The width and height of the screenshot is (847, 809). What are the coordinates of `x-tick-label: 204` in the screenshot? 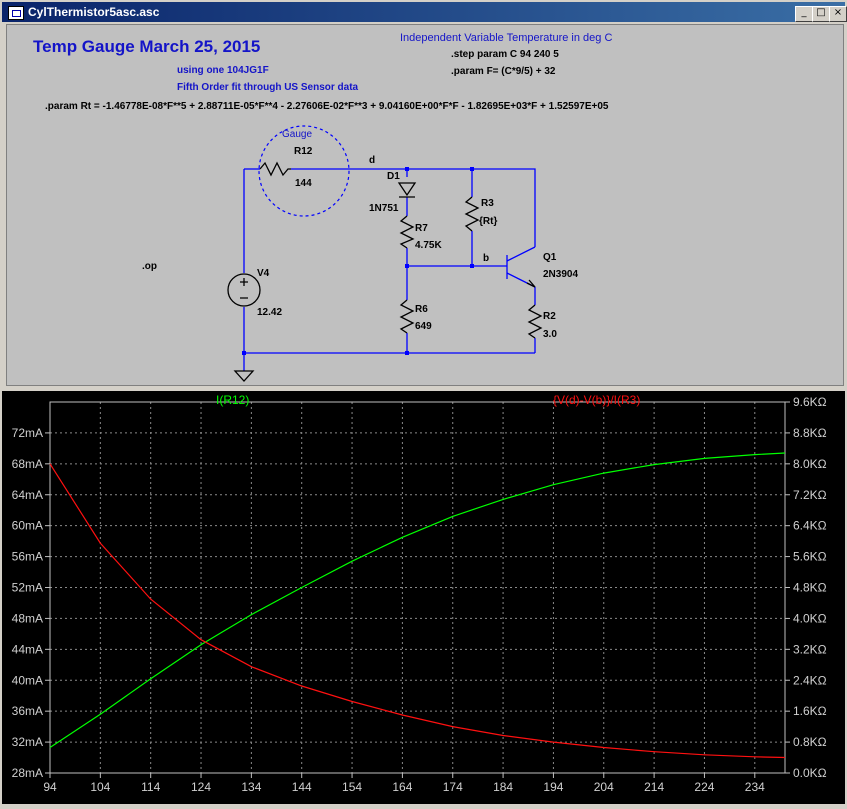 It's located at (604, 787).